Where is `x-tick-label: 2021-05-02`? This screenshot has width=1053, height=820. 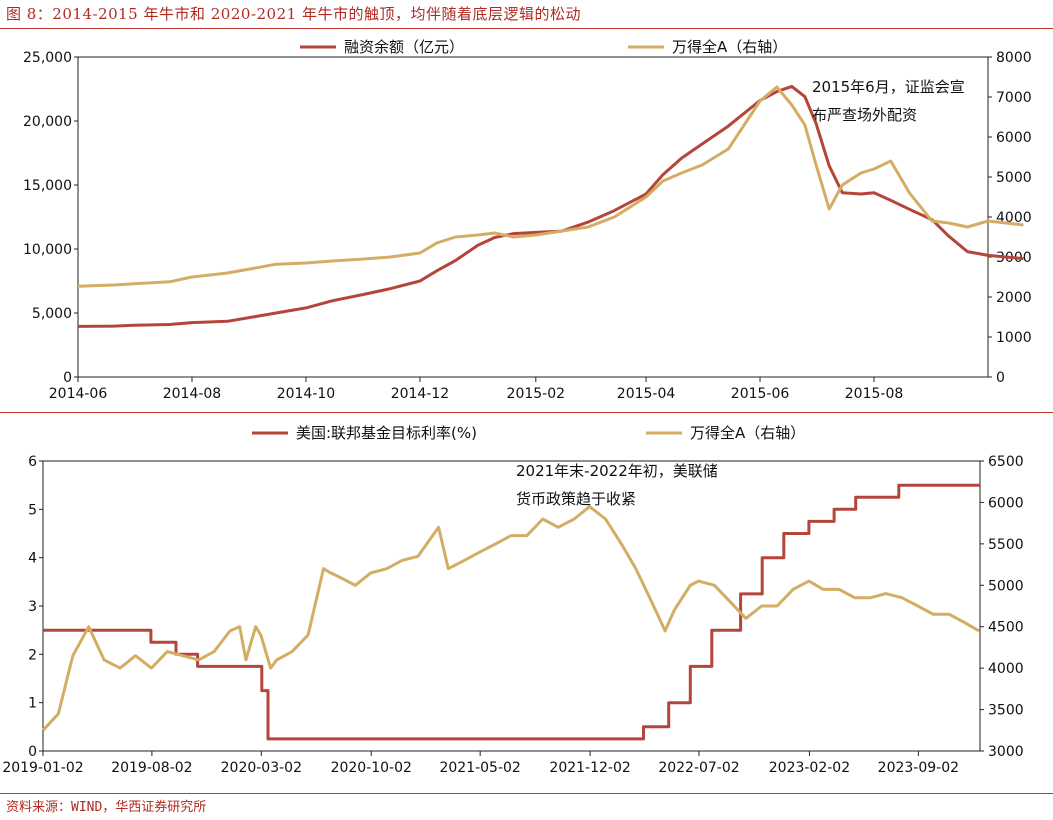
x-tick-label: 2021-05-02 is located at coordinates (479, 768).